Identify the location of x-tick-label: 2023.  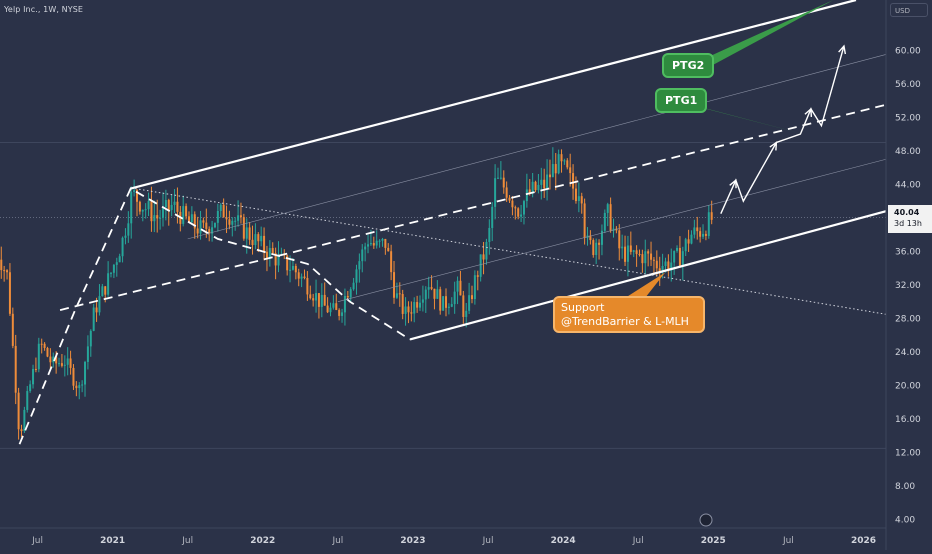
(412, 541).